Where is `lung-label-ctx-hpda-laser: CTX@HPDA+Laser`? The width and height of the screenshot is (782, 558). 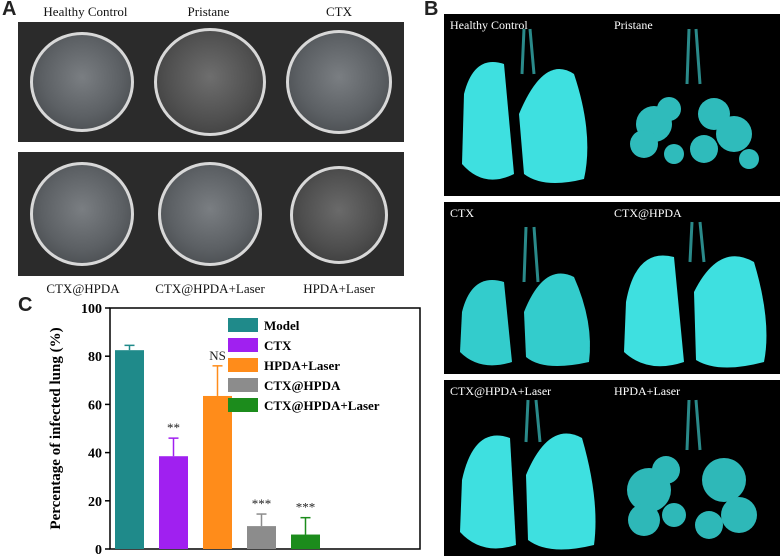 lung-label-ctx-hpda-laser: CTX@HPDA+Laser is located at coordinates (501, 391).